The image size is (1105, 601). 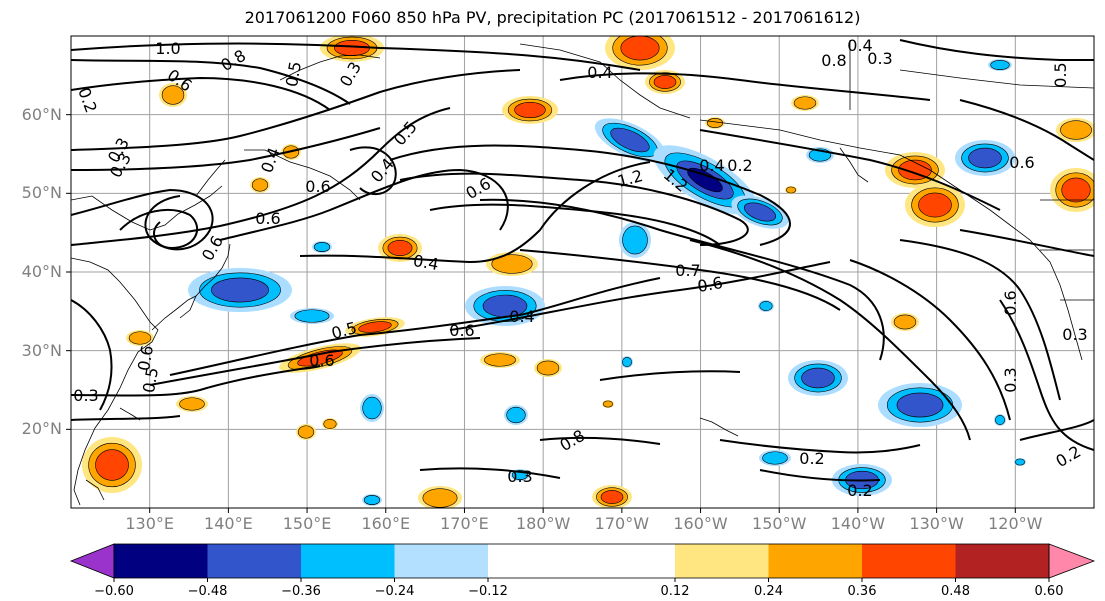 I want to click on colorbar-tick-label: −0.60, so click(x=114, y=591).